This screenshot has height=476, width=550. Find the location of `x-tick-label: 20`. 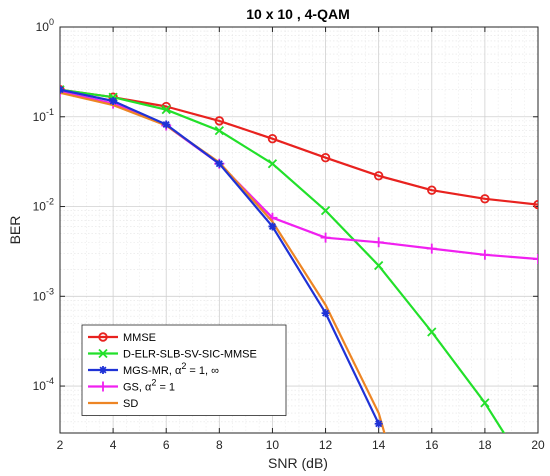

x-tick-label: 20 is located at coordinates (538, 445).